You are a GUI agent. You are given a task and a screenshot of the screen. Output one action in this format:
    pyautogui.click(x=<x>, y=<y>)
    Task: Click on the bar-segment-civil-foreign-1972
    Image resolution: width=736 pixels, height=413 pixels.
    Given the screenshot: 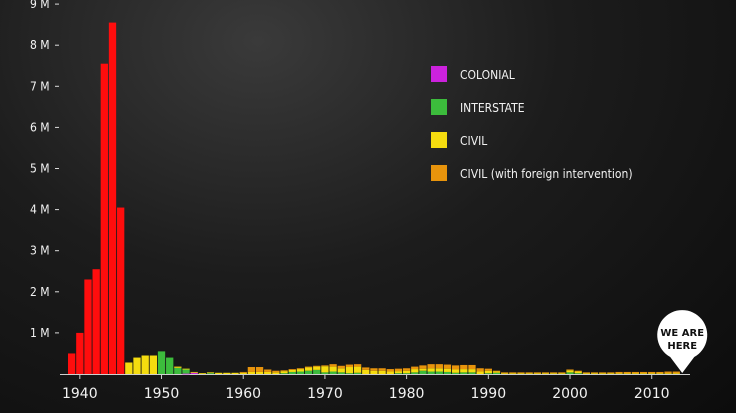 What is the action you would take?
    pyautogui.click(x=341, y=367)
    